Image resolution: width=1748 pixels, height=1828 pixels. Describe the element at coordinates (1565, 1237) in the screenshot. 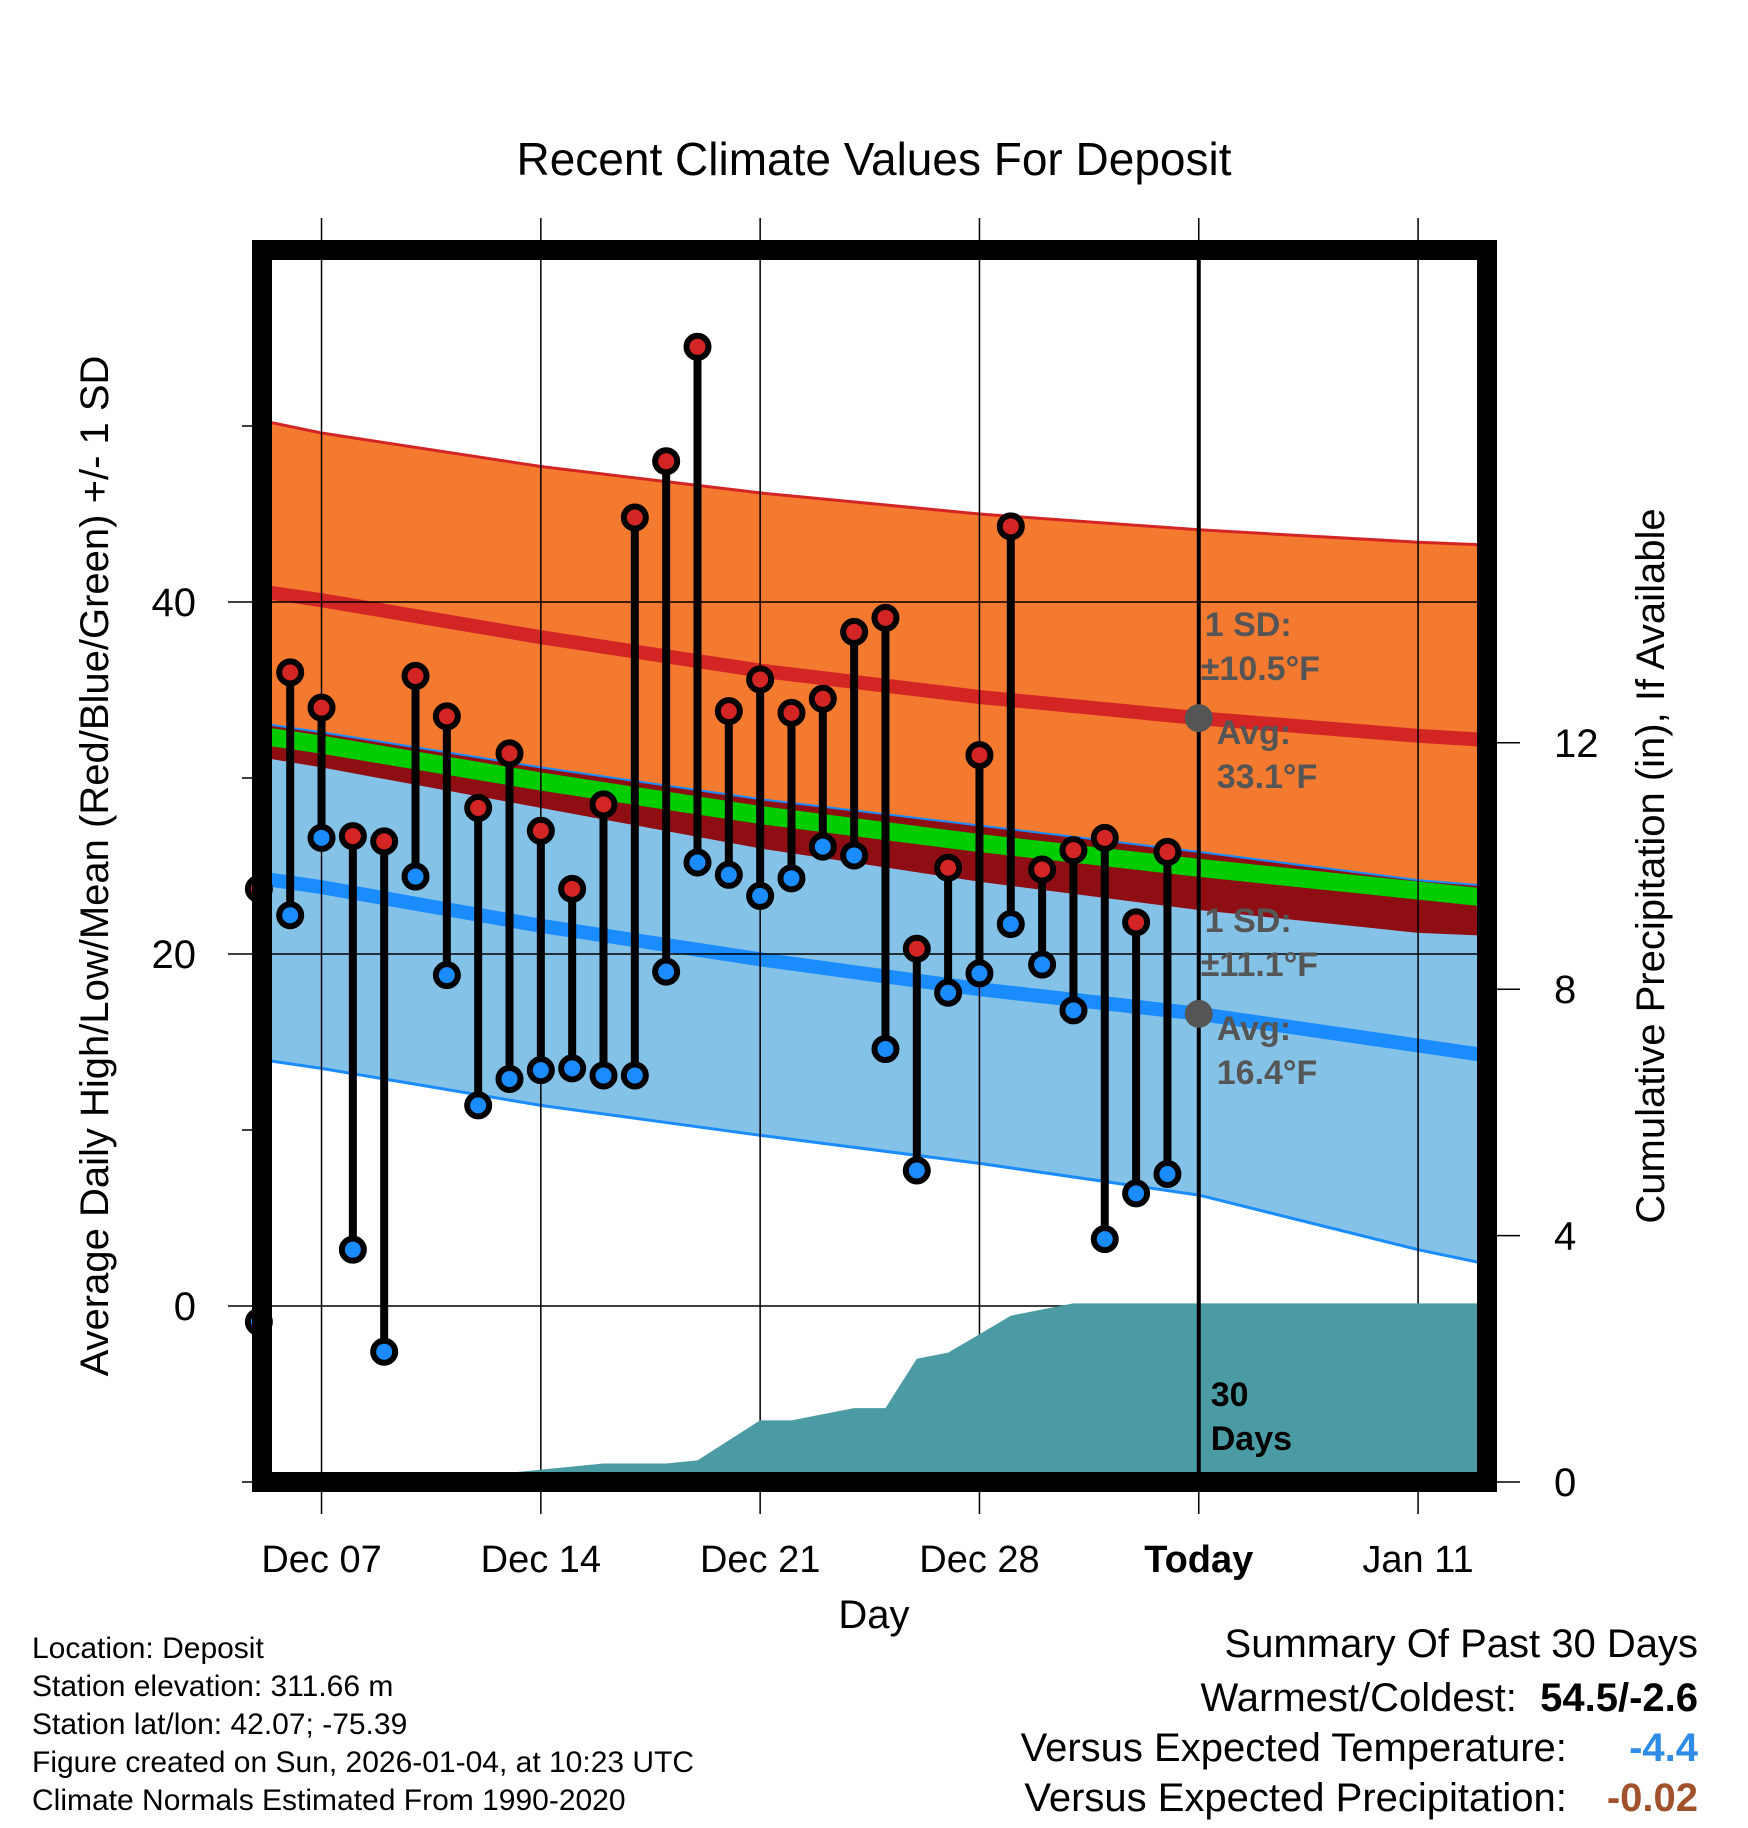

I see `y2-tick-label: 4` at that location.